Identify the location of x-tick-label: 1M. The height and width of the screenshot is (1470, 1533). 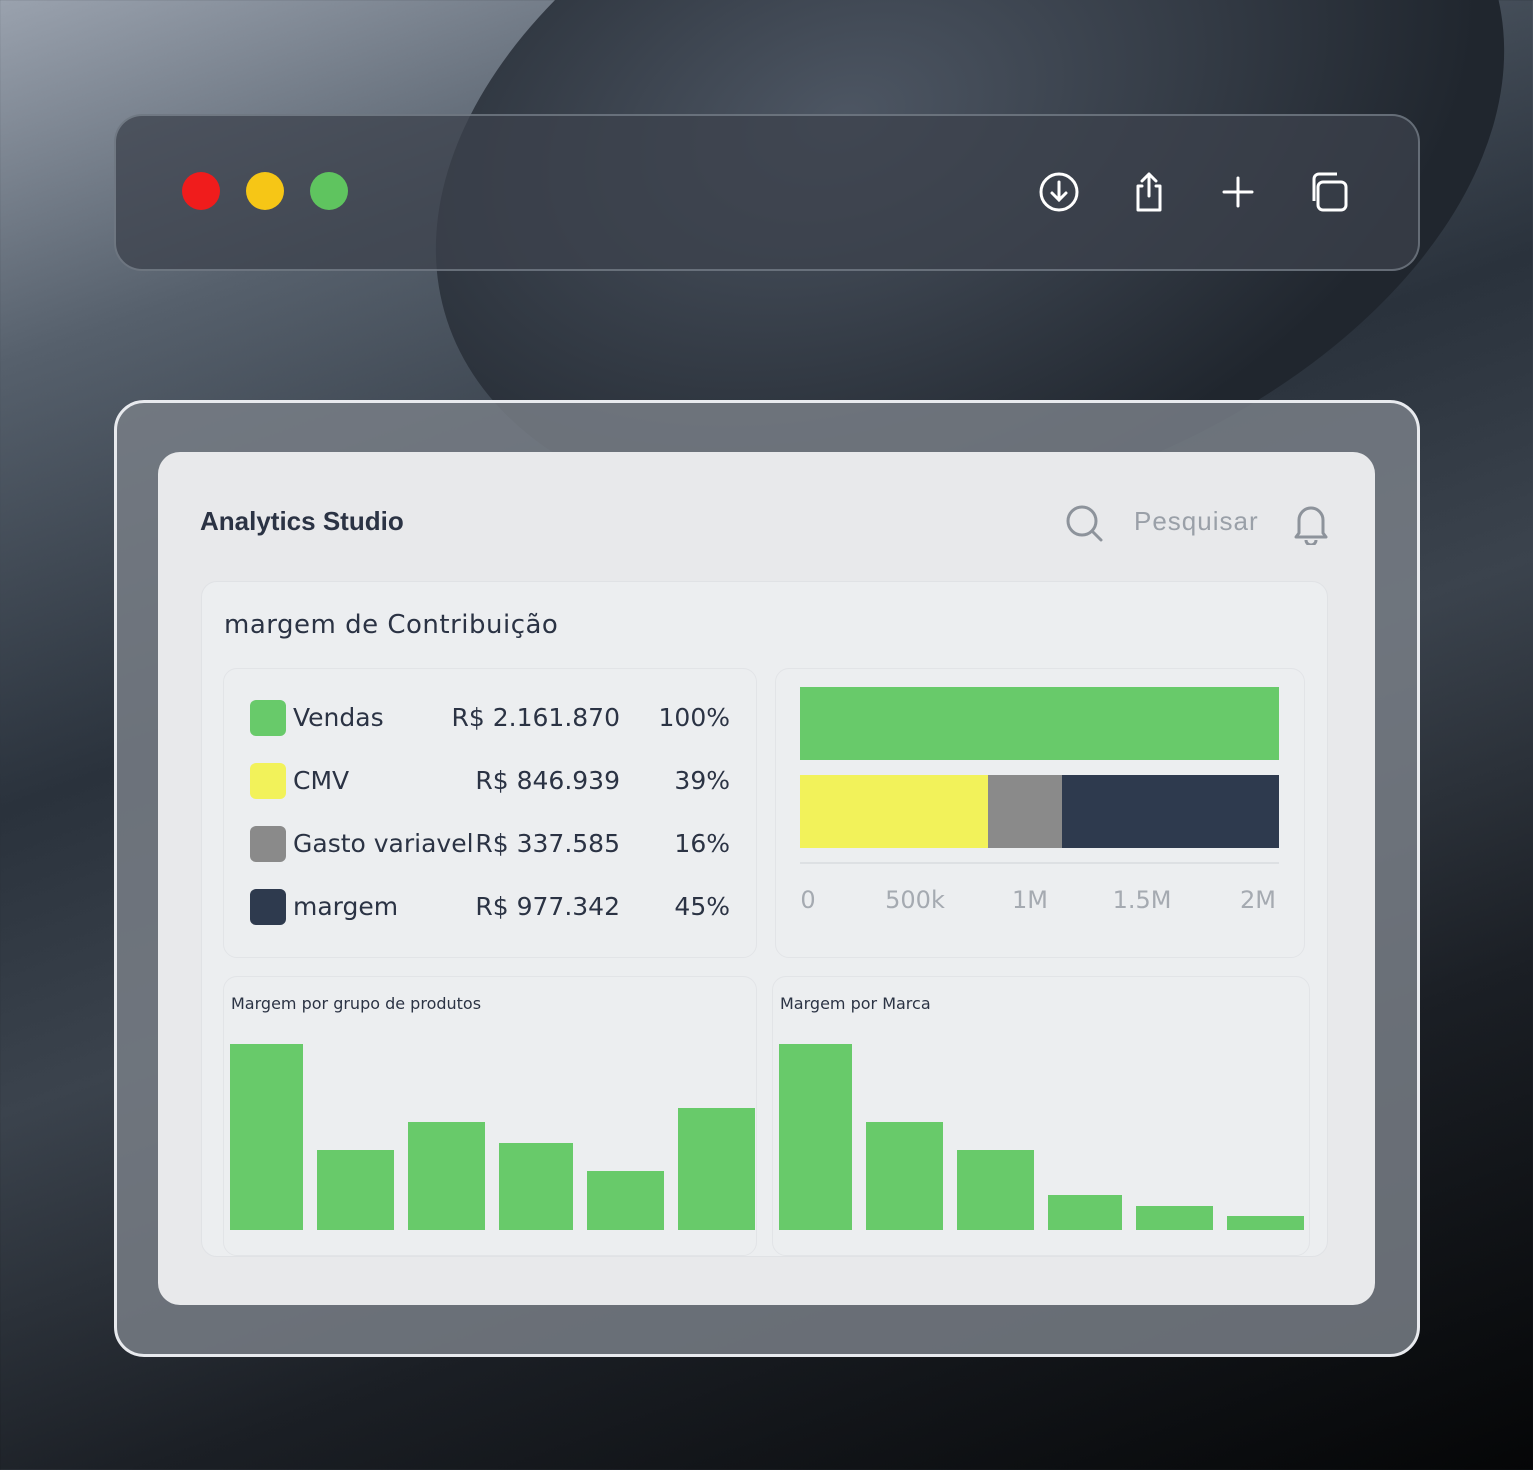
(1030, 900).